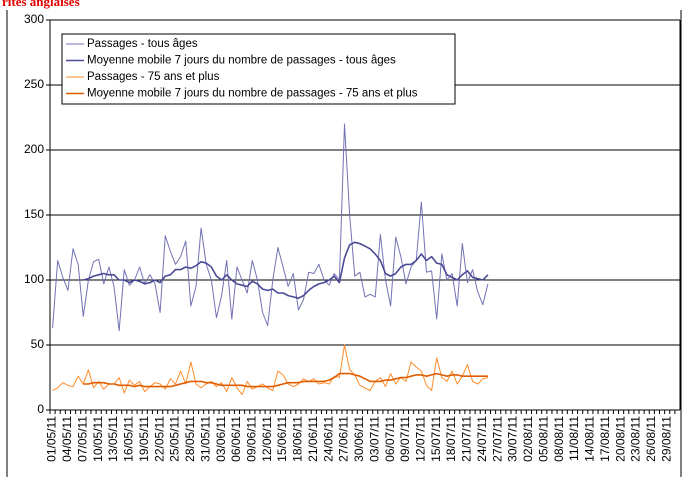 This screenshot has width=685, height=477. Describe the element at coordinates (159, 439) in the screenshot. I see `x-tick-label: 22/05/11` at that location.